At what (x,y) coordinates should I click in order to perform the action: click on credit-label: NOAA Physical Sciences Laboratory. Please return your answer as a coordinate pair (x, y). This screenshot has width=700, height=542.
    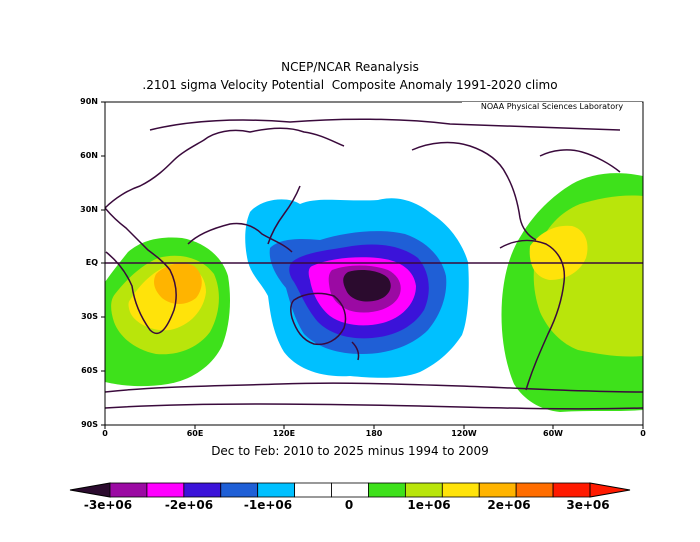
    Looking at the image, I should click on (552, 107).